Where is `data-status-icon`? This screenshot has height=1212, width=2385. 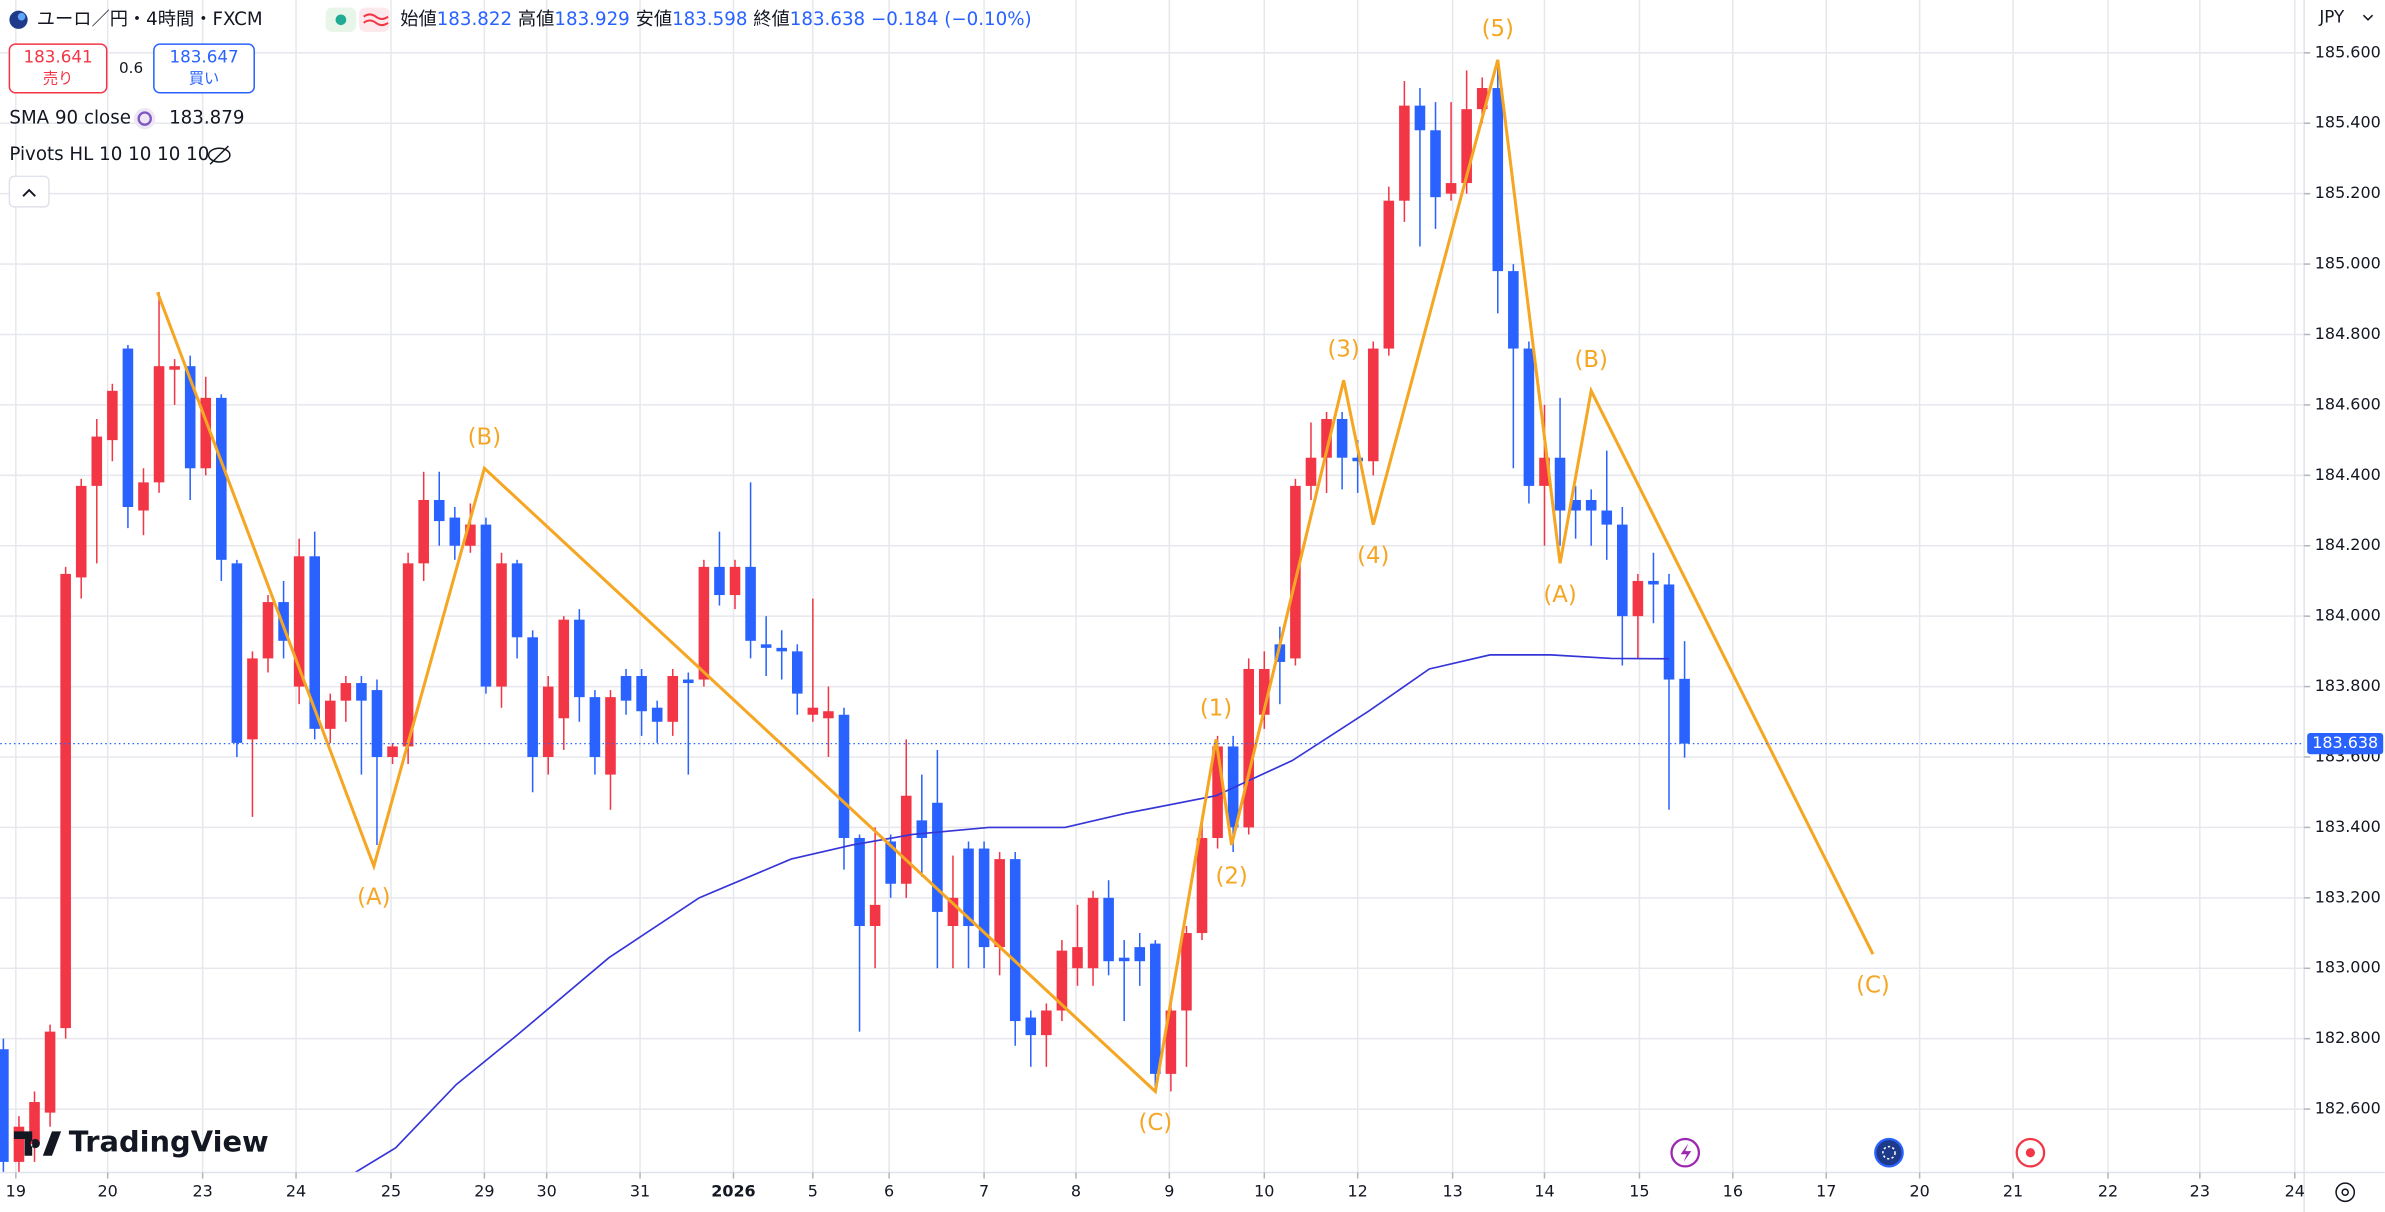 data-status-icon is located at coordinates (376, 20).